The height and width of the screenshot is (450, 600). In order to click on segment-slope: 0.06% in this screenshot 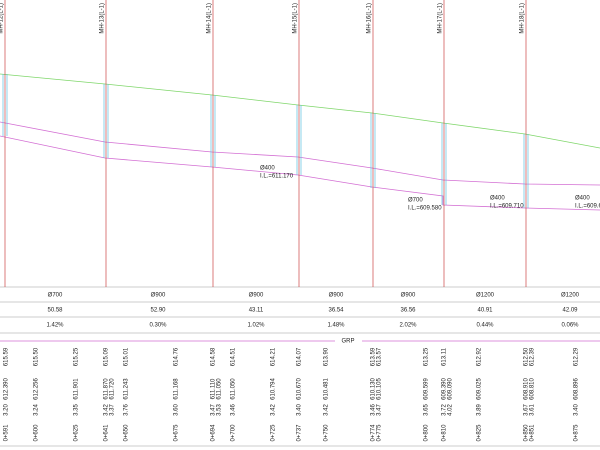, I will do `click(570, 326)`.